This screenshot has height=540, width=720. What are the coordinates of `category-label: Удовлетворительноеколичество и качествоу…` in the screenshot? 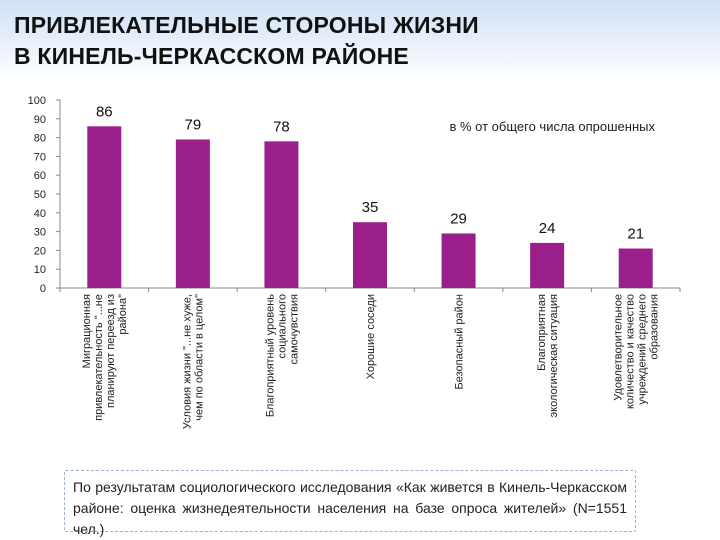 It's located at (637, 351).